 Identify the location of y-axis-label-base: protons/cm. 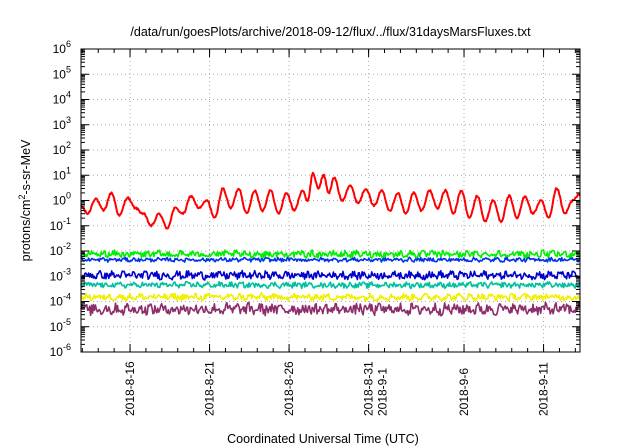
(26, 231).